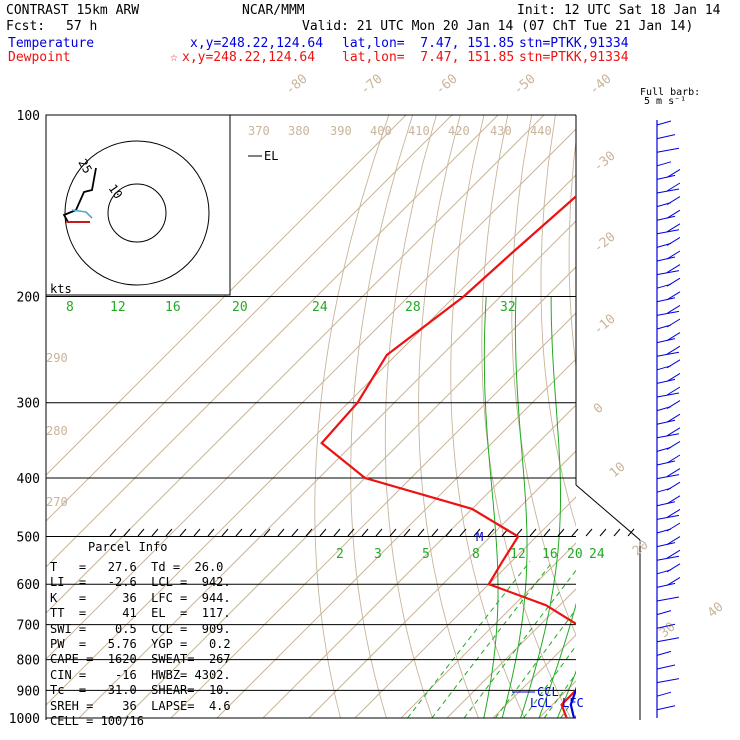 The image size is (740, 740). What do you see at coordinates (608, 512) in the screenshot?
I see `plot-right-bevel` at bounding box center [608, 512].